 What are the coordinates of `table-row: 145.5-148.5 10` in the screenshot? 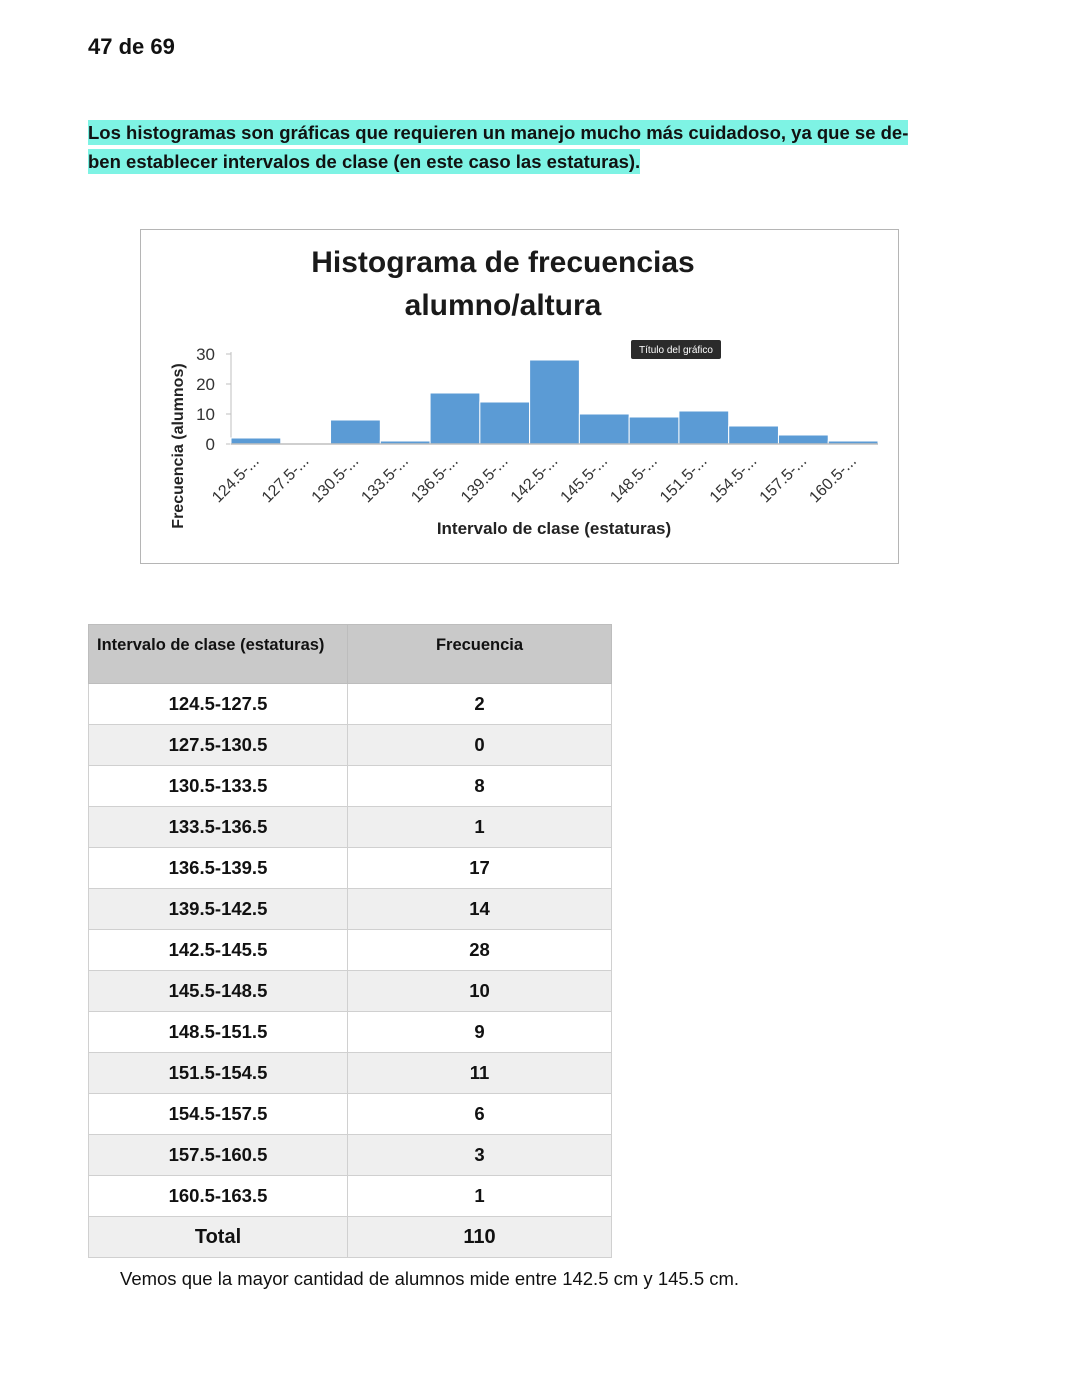 It's located at (350, 991).